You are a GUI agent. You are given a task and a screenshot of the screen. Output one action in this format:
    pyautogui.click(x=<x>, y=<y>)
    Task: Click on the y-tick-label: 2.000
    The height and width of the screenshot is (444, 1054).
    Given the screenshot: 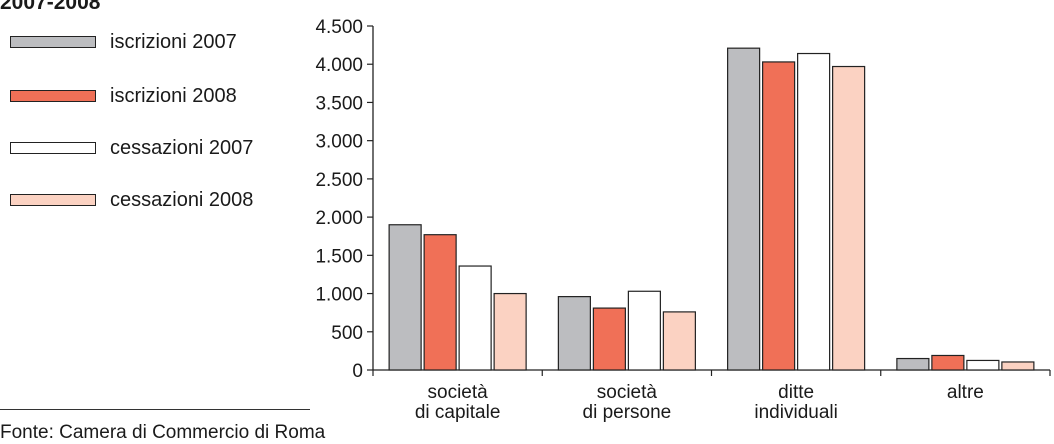 What is the action you would take?
    pyautogui.click(x=339, y=218)
    